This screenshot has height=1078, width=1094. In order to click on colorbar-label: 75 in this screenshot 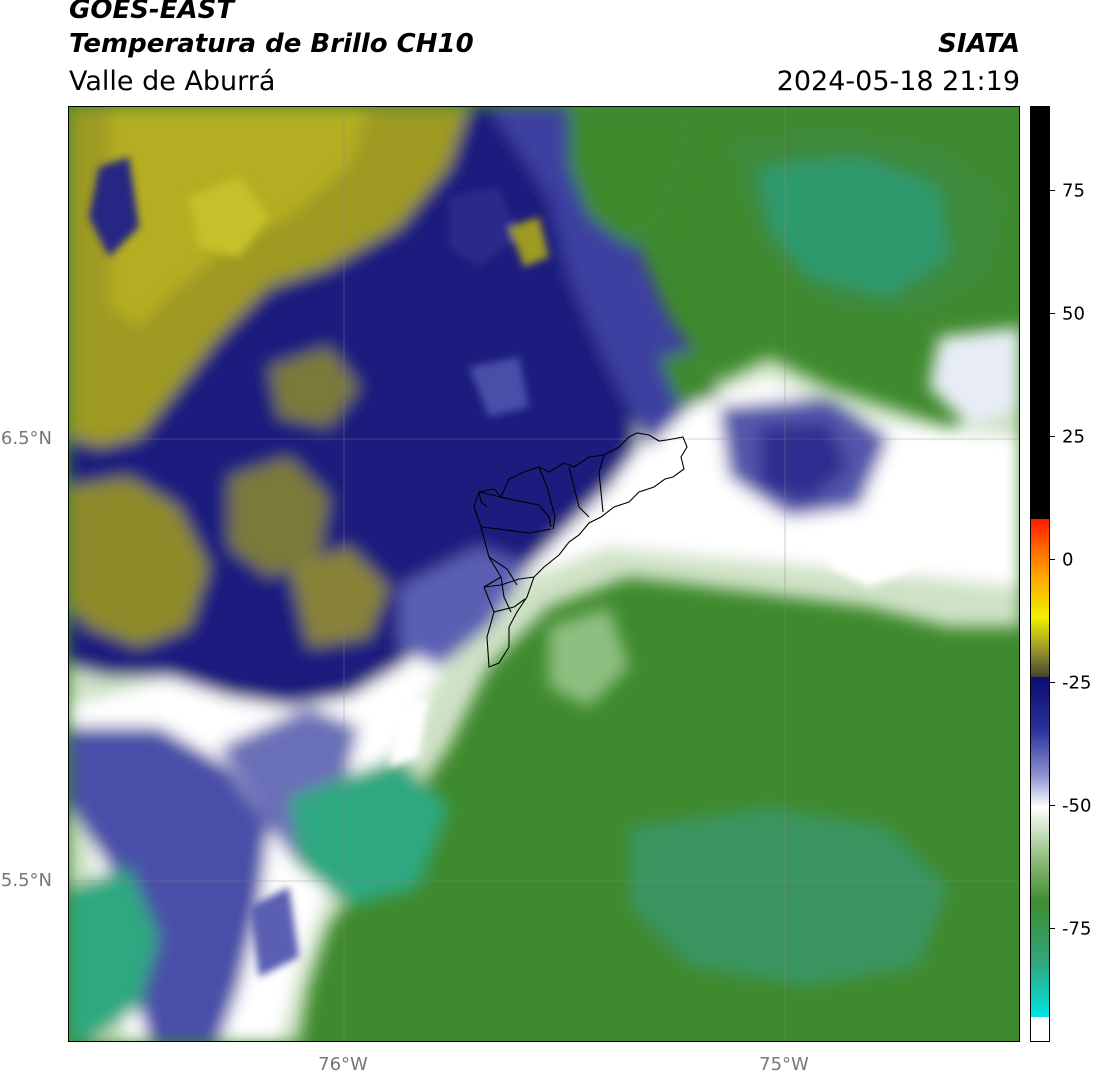, I will do `click(1073, 191)`.